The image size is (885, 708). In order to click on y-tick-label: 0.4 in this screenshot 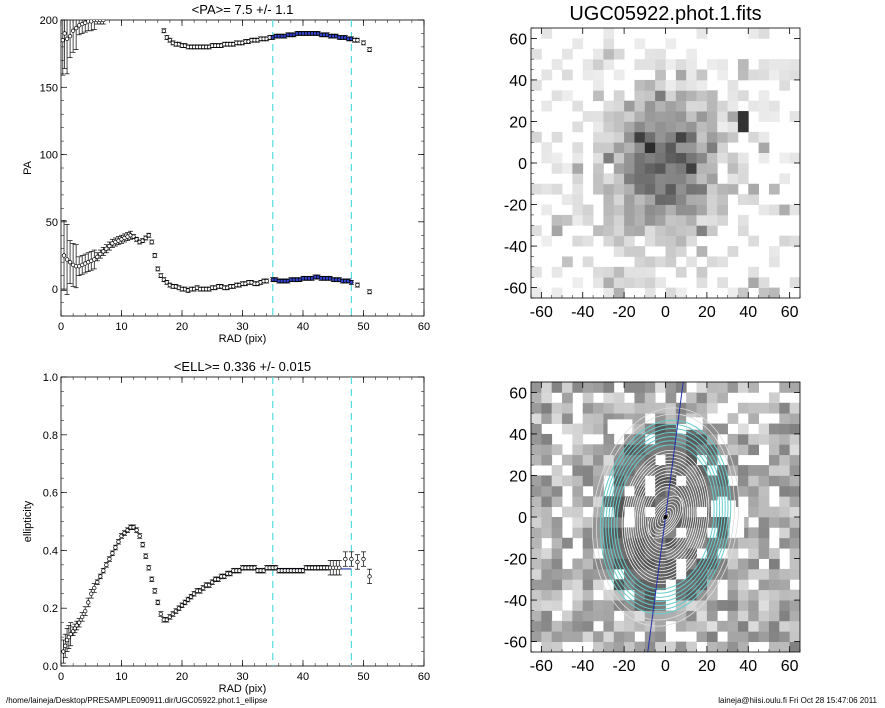, I will do `click(50, 551)`.